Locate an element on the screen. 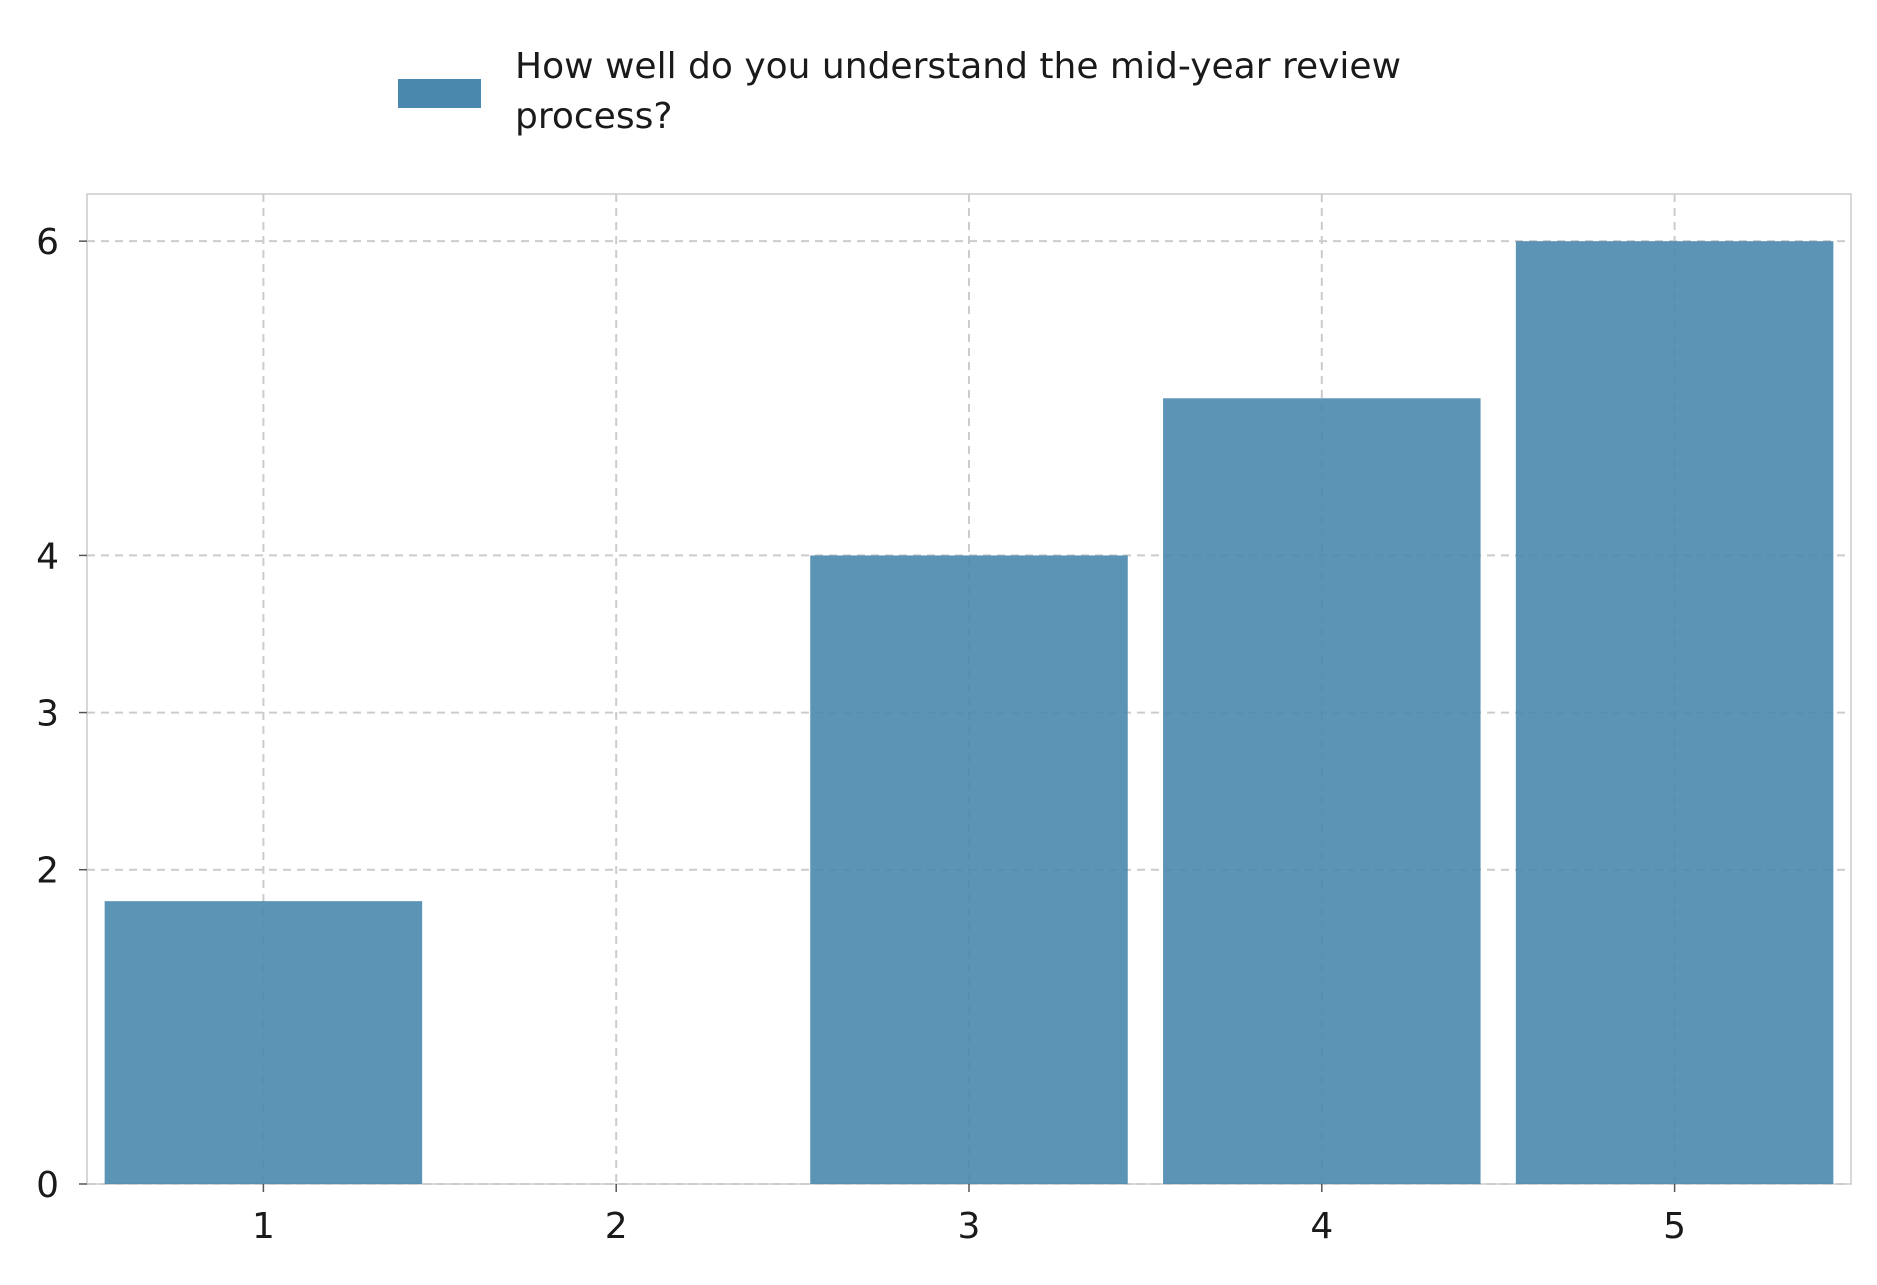 The image size is (1877, 1285). x-tick-label: 1 is located at coordinates (263, 1226).